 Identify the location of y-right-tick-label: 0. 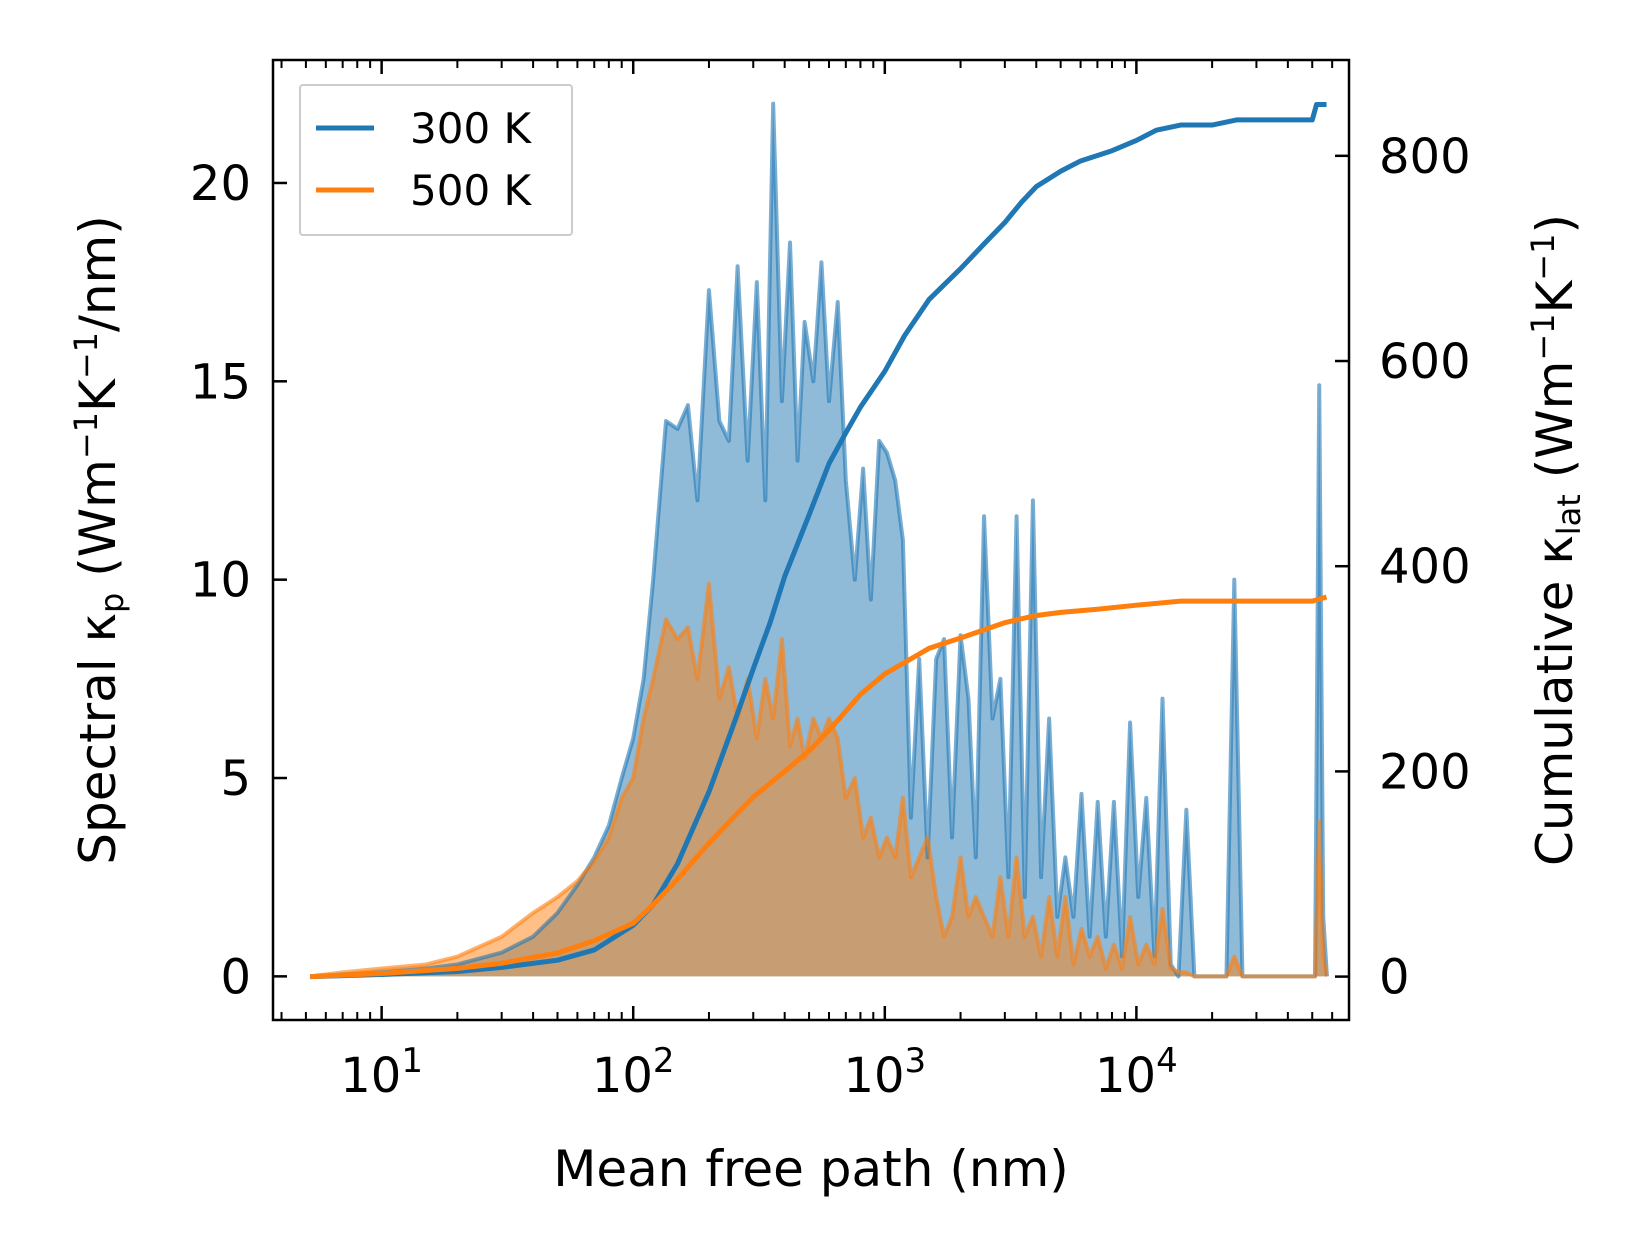
(1394, 978).